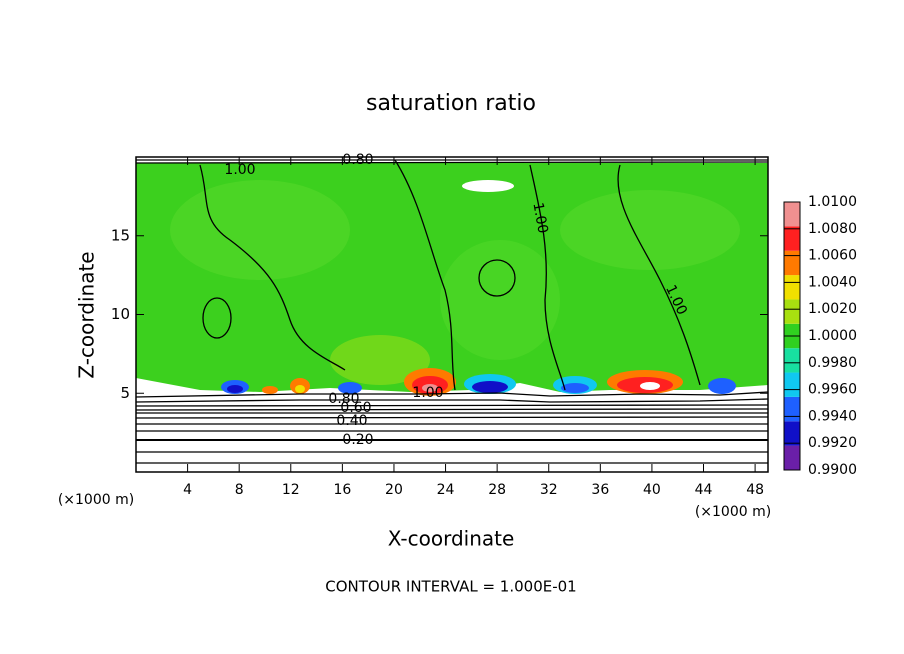  What do you see at coordinates (357, 440) in the screenshot?
I see `contour-label: 0.20` at bounding box center [357, 440].